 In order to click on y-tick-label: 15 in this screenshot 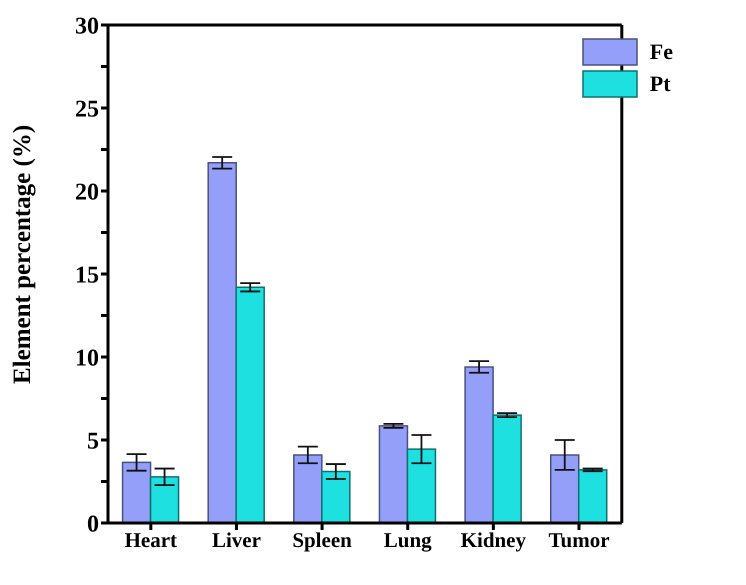, I will do `click(87, 275)`.